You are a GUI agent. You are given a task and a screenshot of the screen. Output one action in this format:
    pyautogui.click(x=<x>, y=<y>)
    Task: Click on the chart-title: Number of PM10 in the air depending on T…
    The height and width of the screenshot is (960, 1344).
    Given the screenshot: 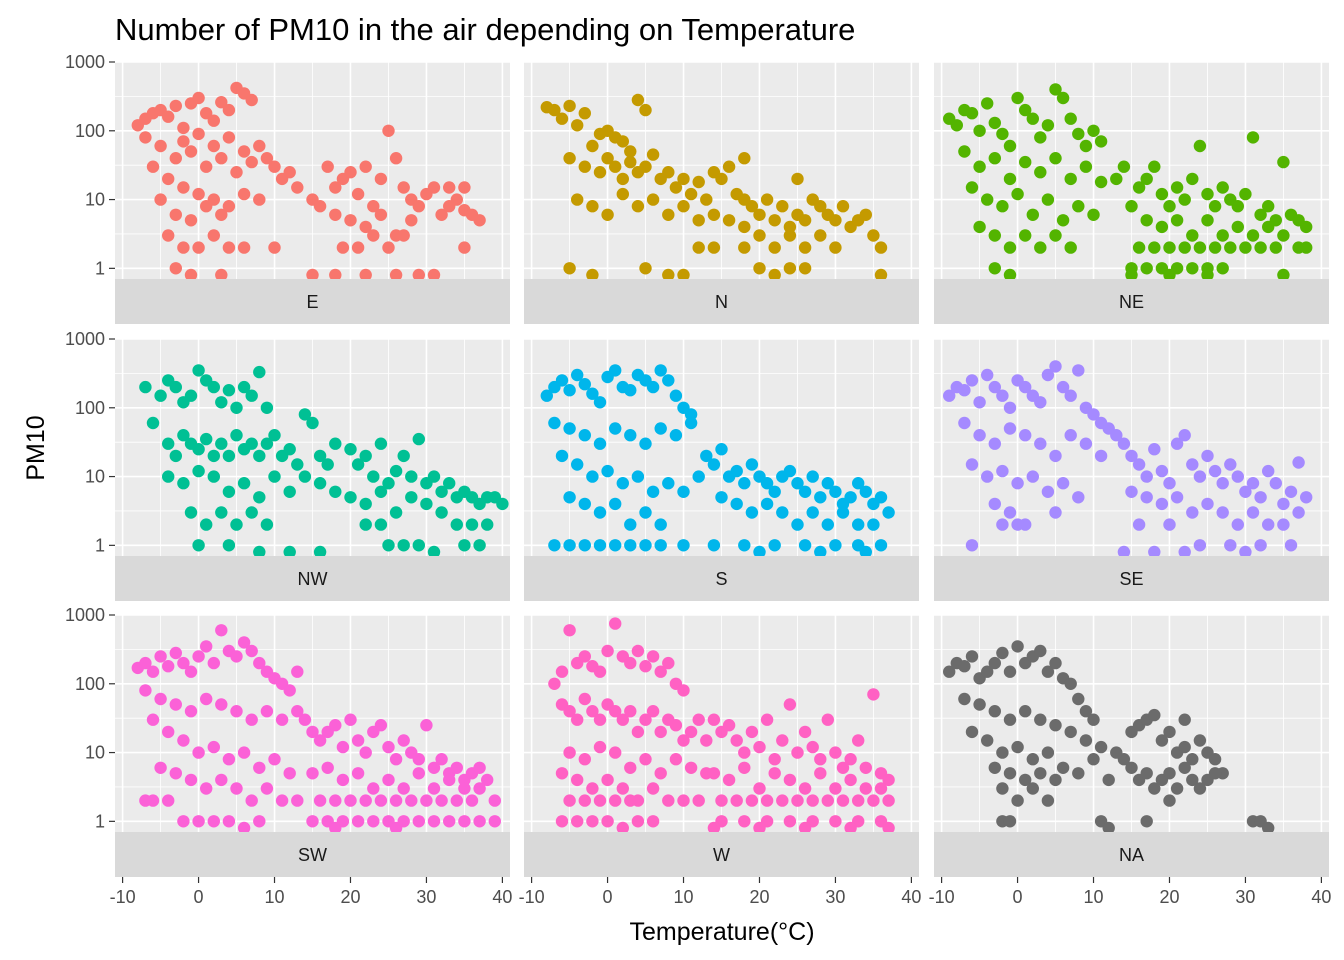 What is the action you would take?
    pyautogui.click(x=485, y=29)
    